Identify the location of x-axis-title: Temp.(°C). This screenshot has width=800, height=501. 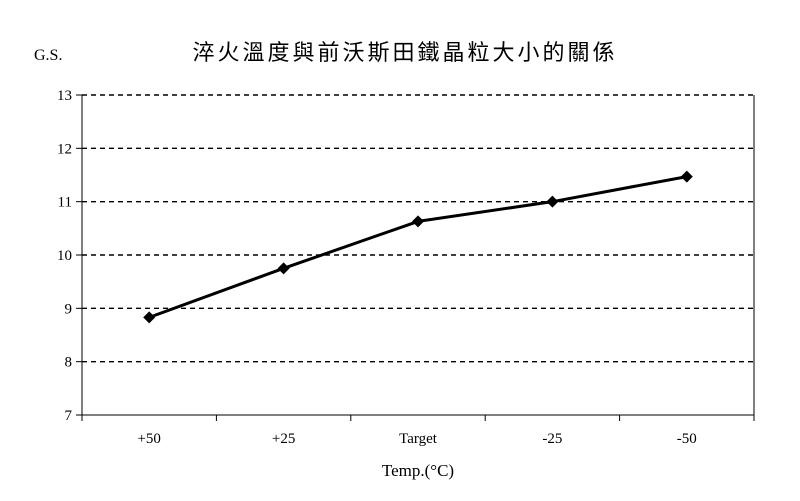
(418, 470).